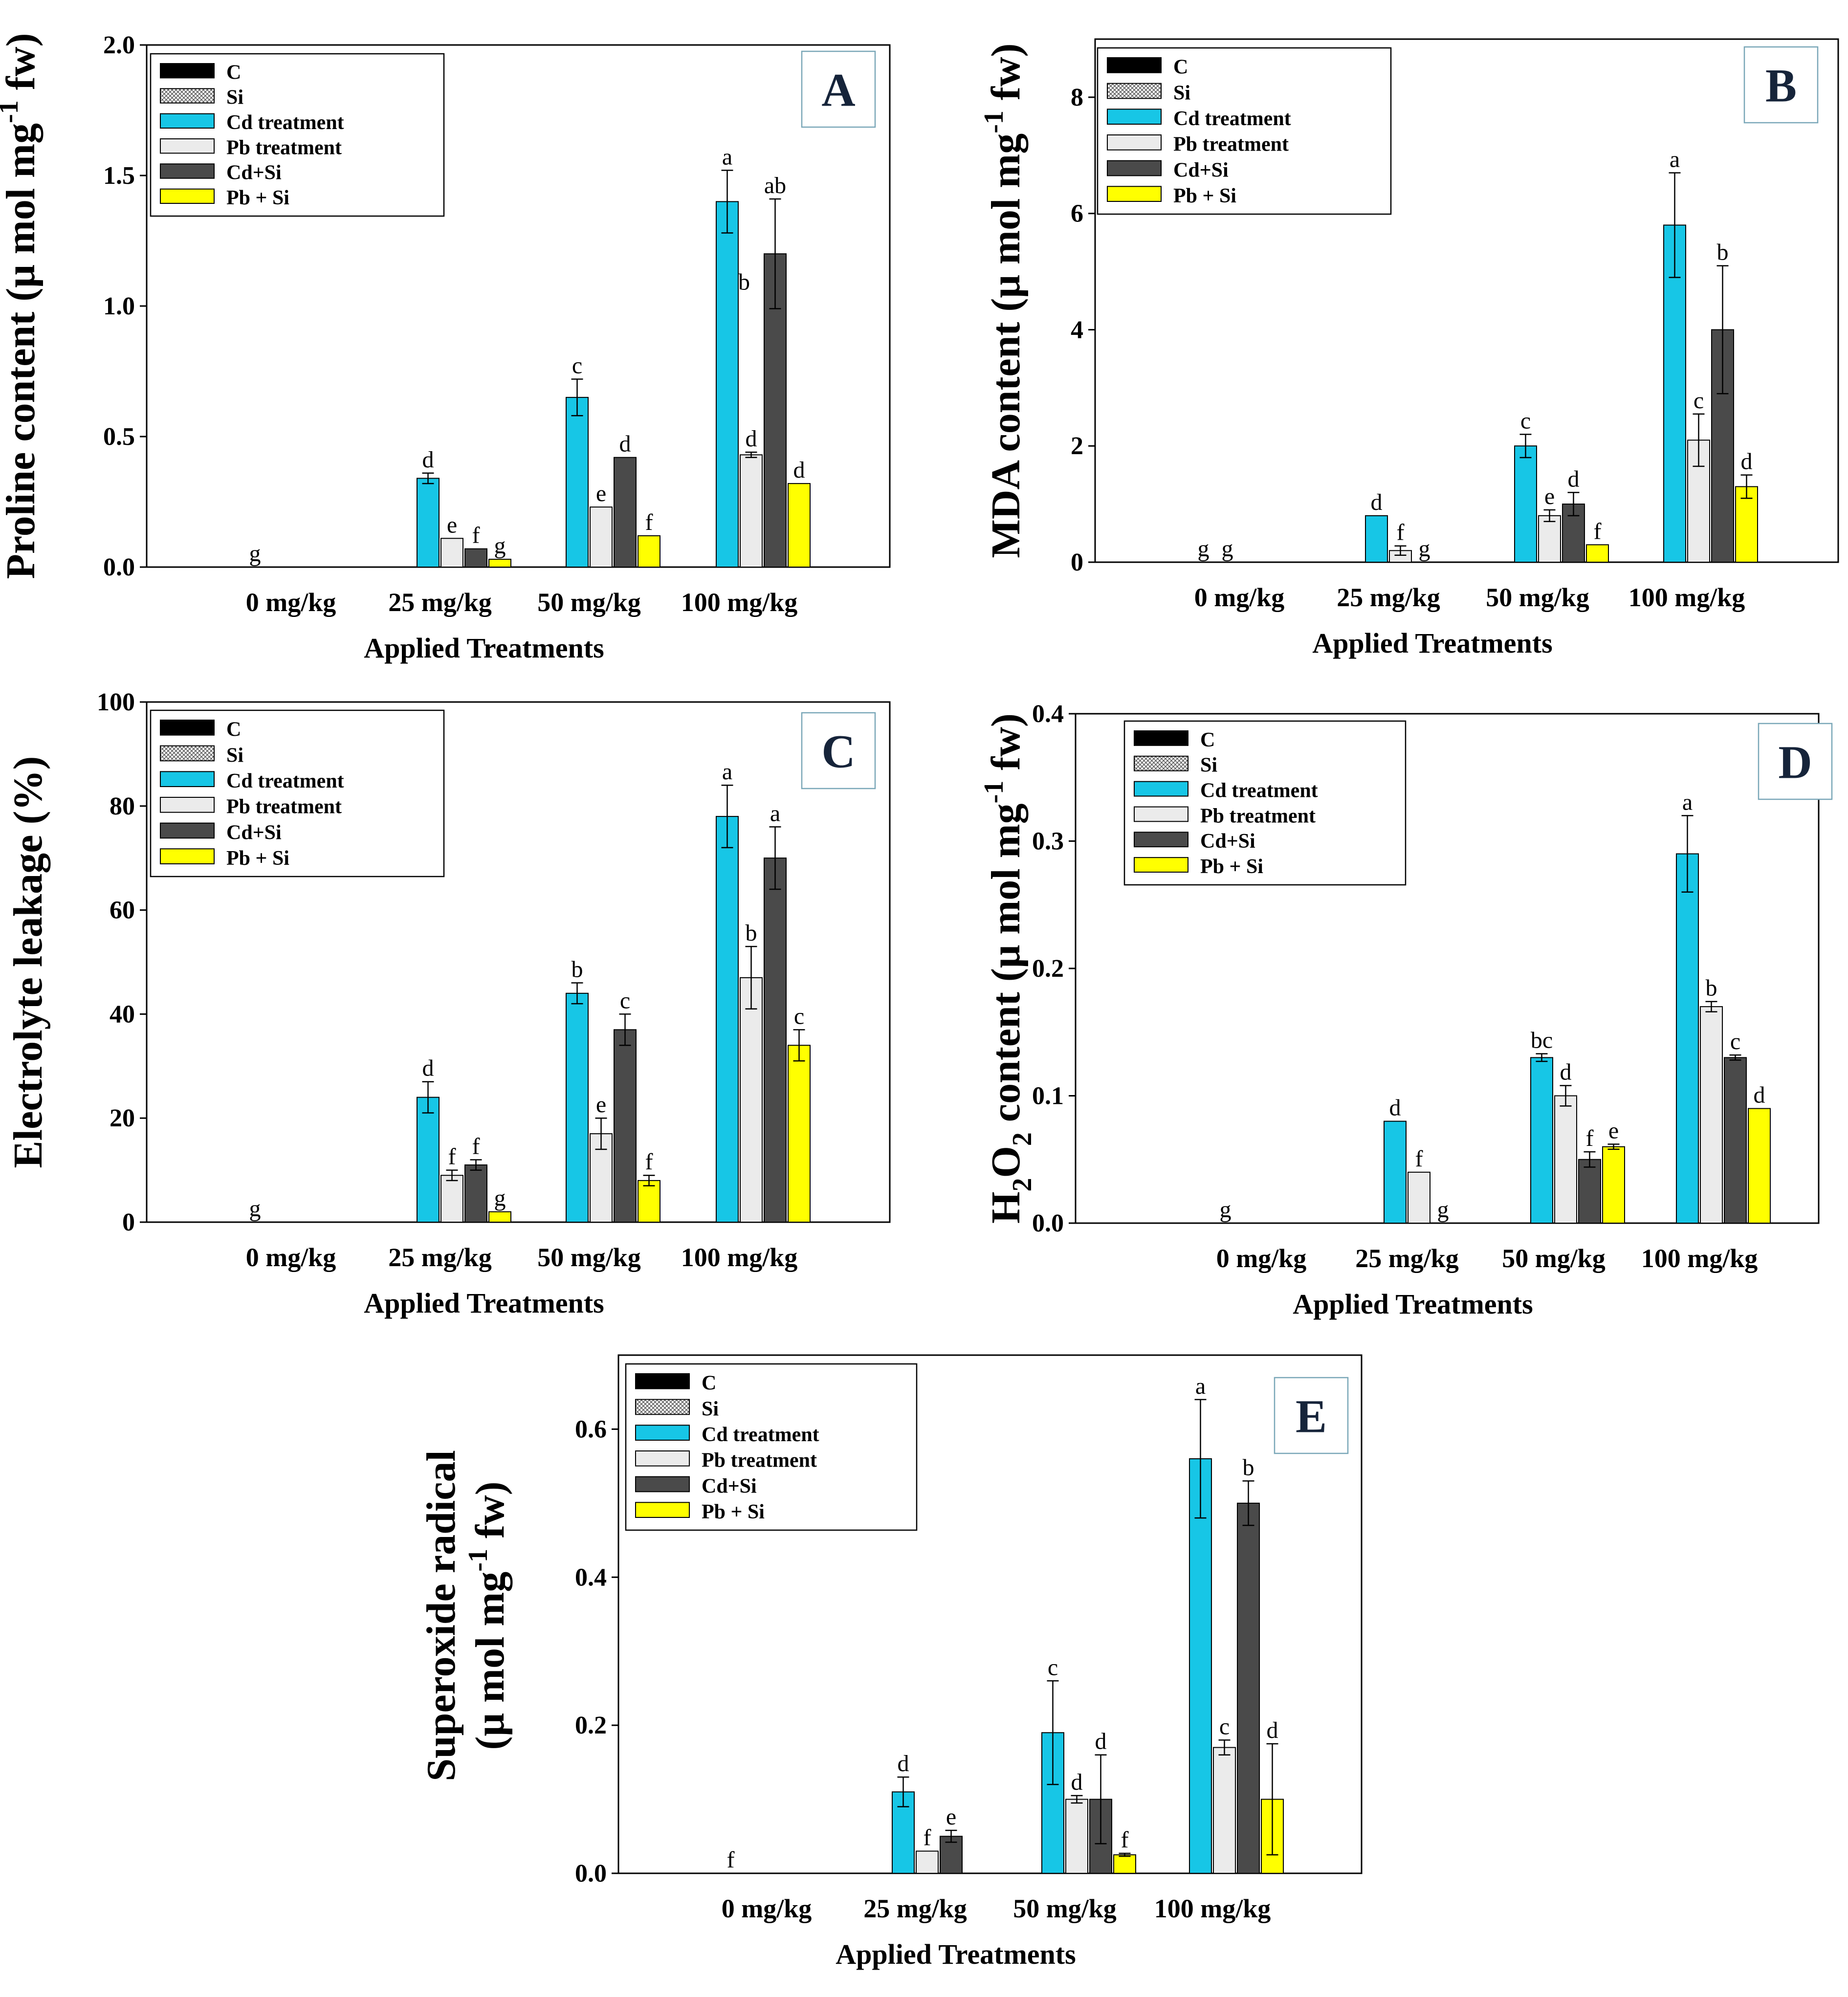 This screenshot has width=1848, height=1997. Describe the element at coordinates (1048, 842) in the screenshot. I see `y-tick-label: 0.3` at that location.